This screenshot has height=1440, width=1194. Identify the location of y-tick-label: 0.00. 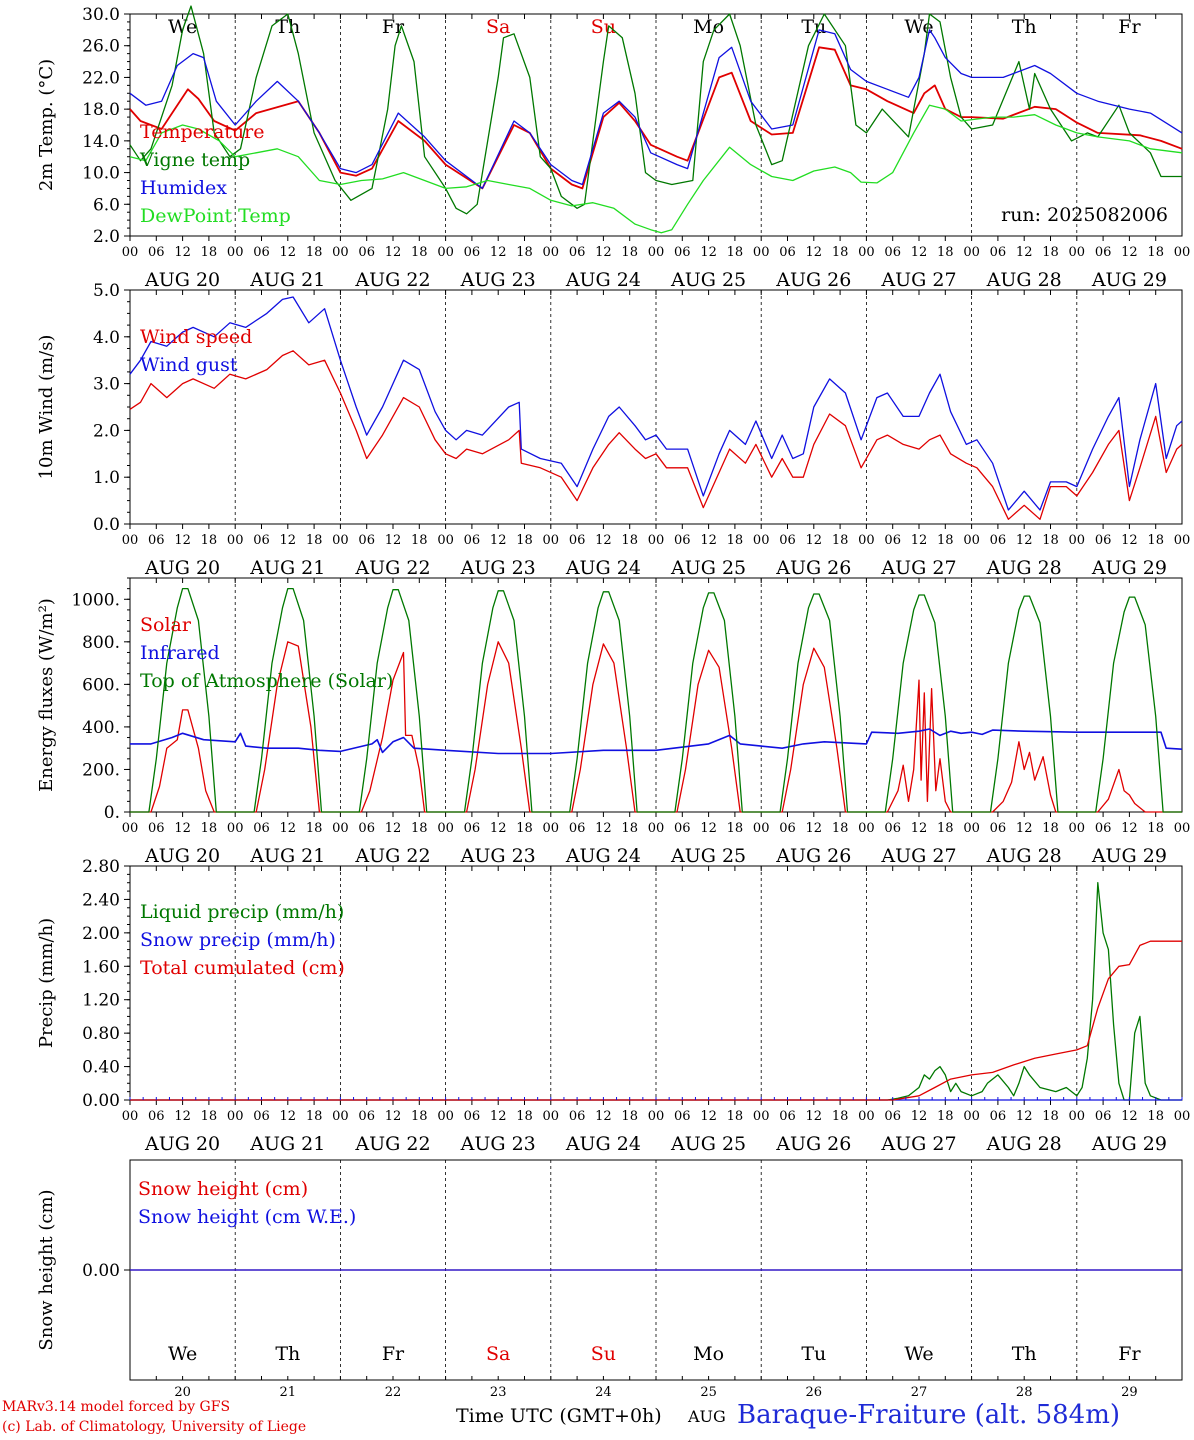
(101, 1101).